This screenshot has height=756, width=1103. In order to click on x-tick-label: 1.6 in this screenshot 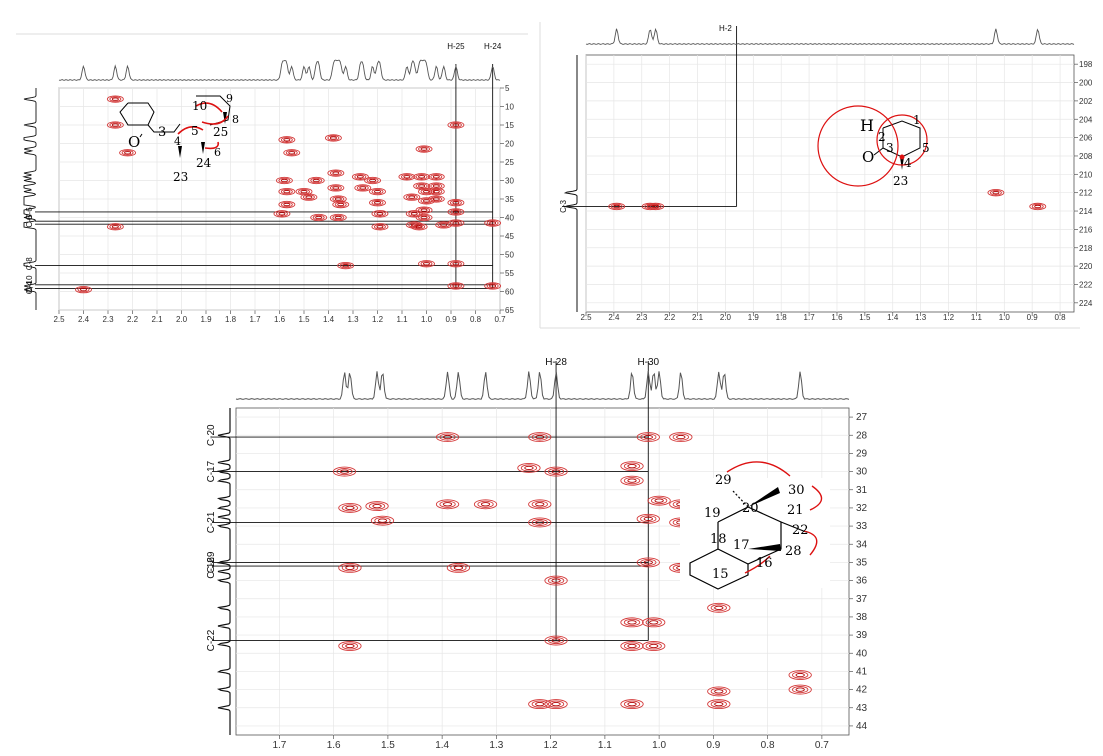, I will do `click(334, 745)`.